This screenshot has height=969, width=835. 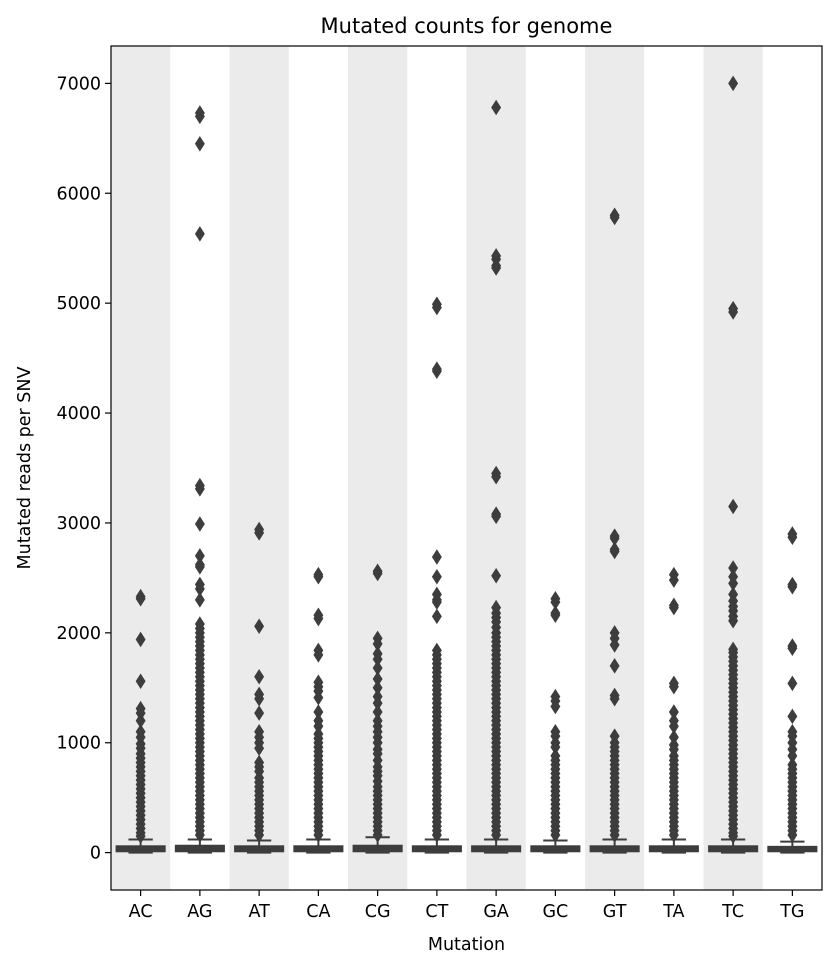 I want to click on y-tick-label: 1000, so click(x=78, y=744).